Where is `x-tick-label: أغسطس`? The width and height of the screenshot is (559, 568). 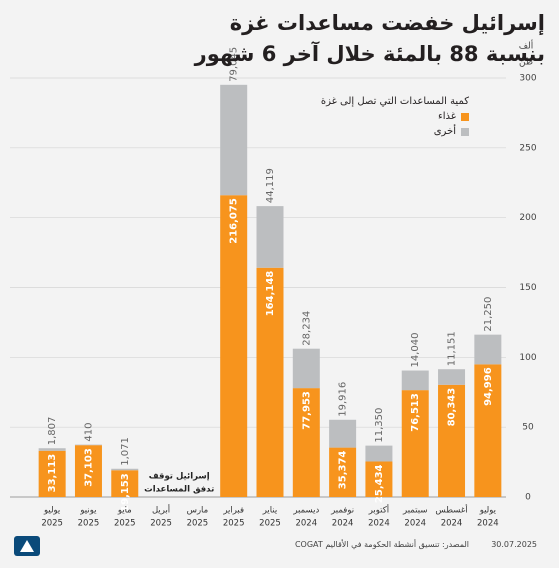 x-tick-label: أغسطس is located at coordinates (451, 510).